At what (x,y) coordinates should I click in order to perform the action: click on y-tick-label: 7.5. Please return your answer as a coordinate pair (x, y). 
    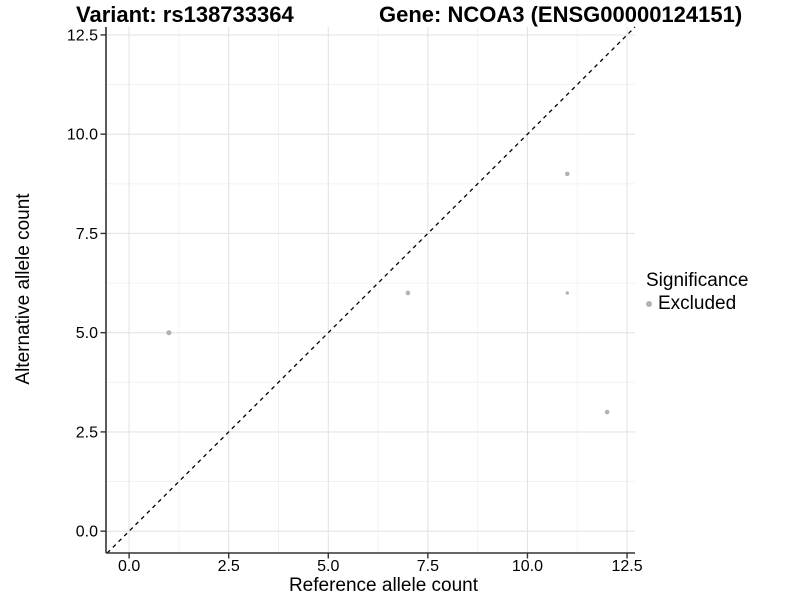
    Looking at the image, I should click on (87, 234).